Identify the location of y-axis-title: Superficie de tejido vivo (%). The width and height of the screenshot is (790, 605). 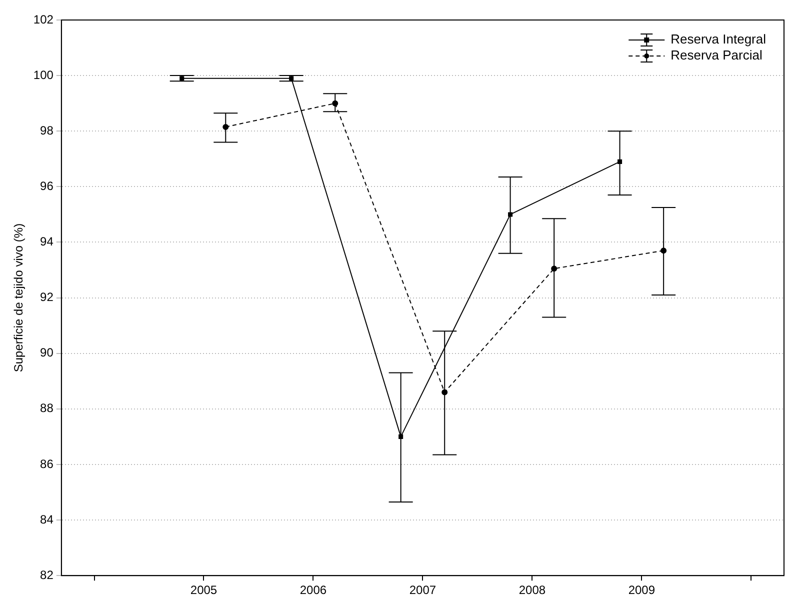
(19, 297).